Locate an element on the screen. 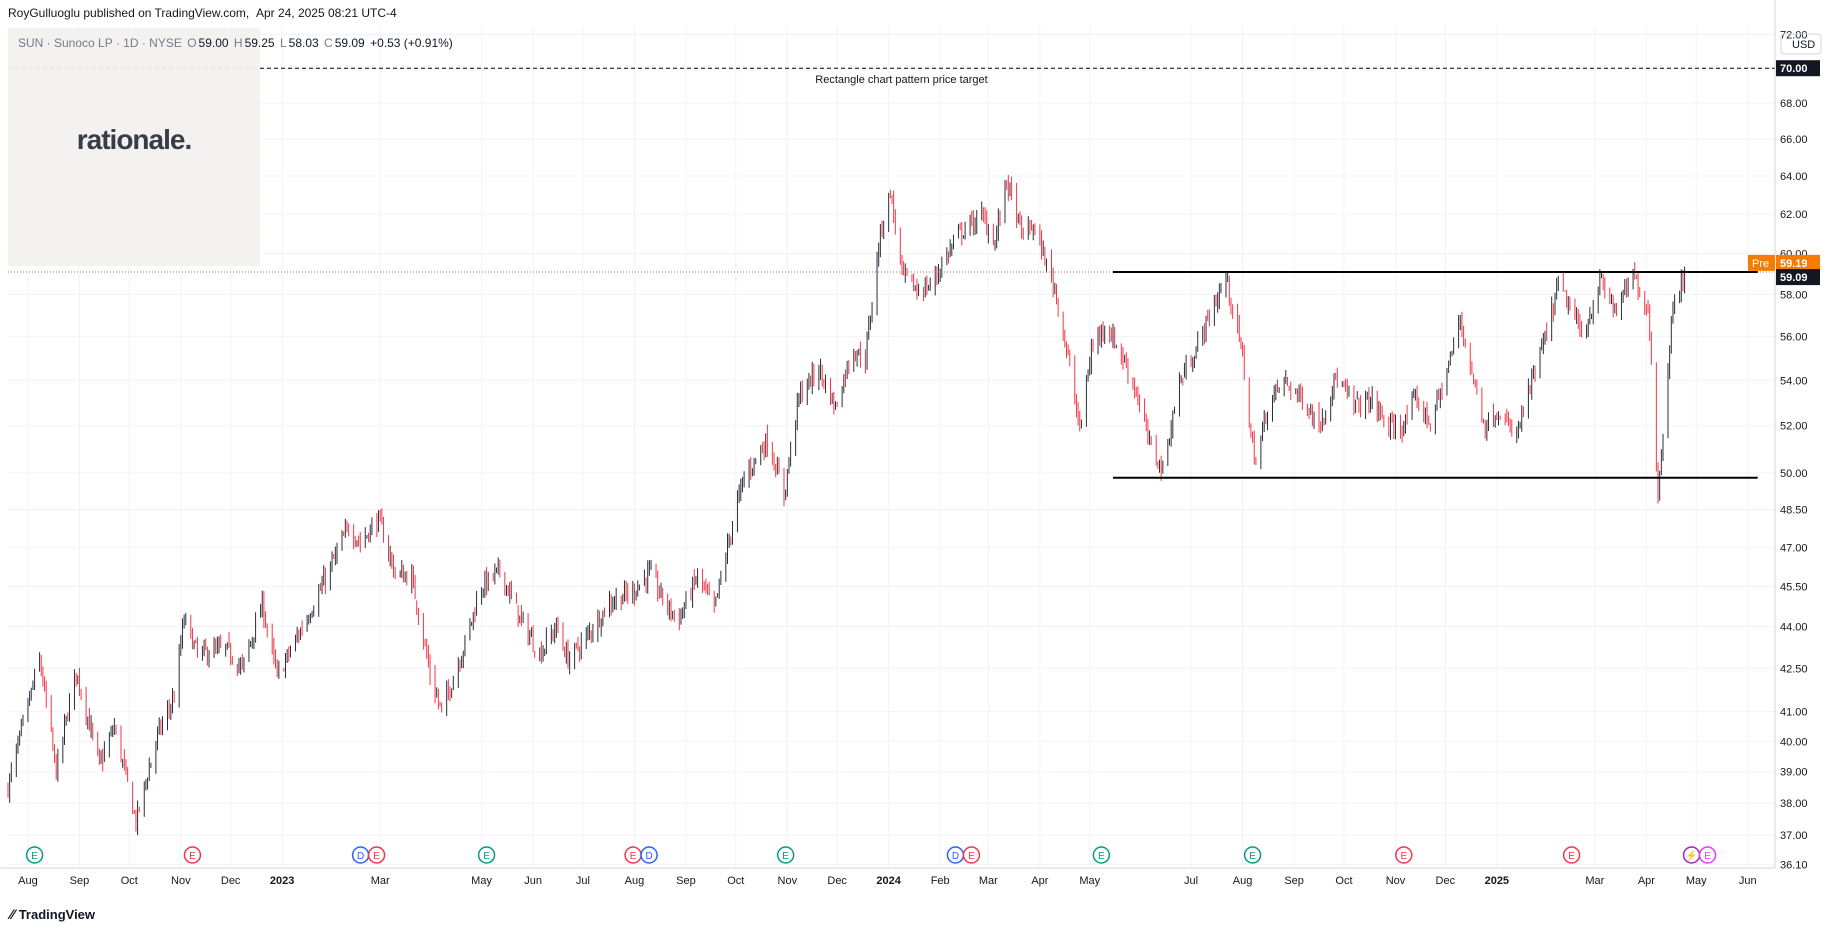 The height and width of the screenshot is (931, 1835). open-value: 59.00 is located at coordinates (213, 43).